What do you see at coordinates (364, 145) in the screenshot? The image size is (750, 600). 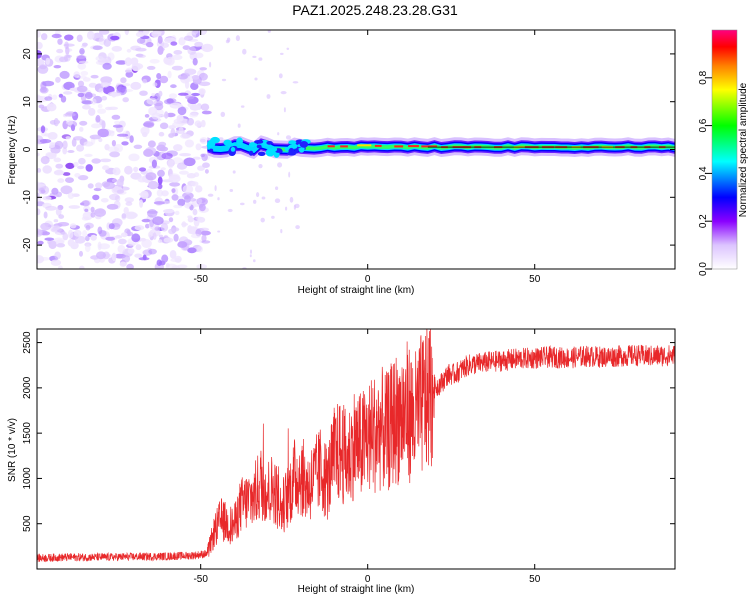 I see `signal-peak` at bounding box center [364, 145].